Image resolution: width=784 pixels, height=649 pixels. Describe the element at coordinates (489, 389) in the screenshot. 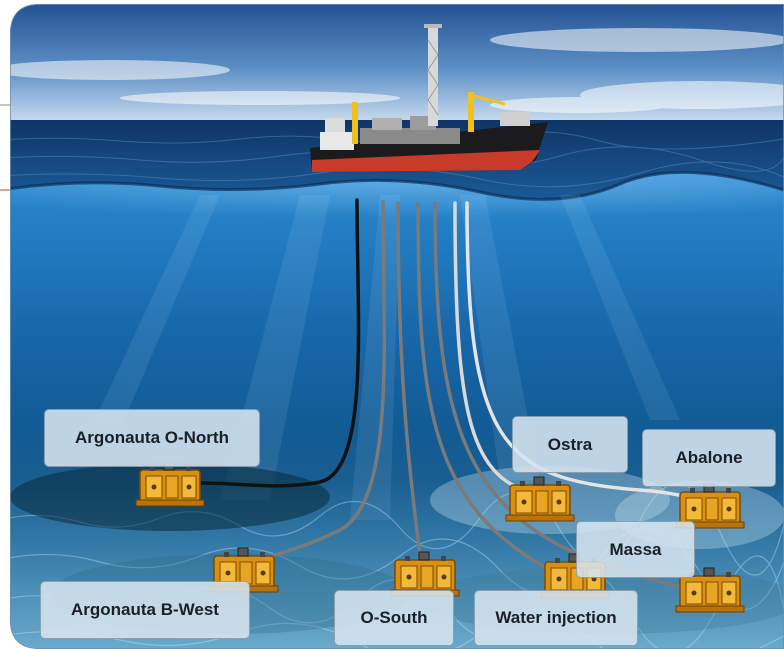

I see `riser-water-injection` at that location.